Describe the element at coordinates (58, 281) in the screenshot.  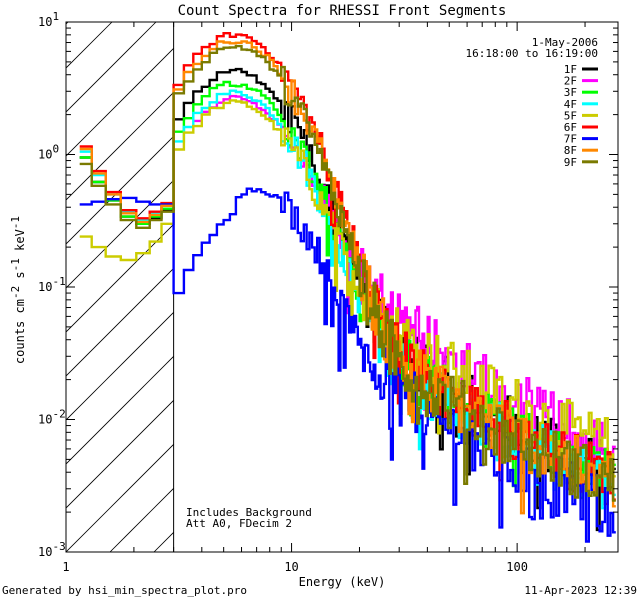
I see `y-tick-exponent: -1` at that location.